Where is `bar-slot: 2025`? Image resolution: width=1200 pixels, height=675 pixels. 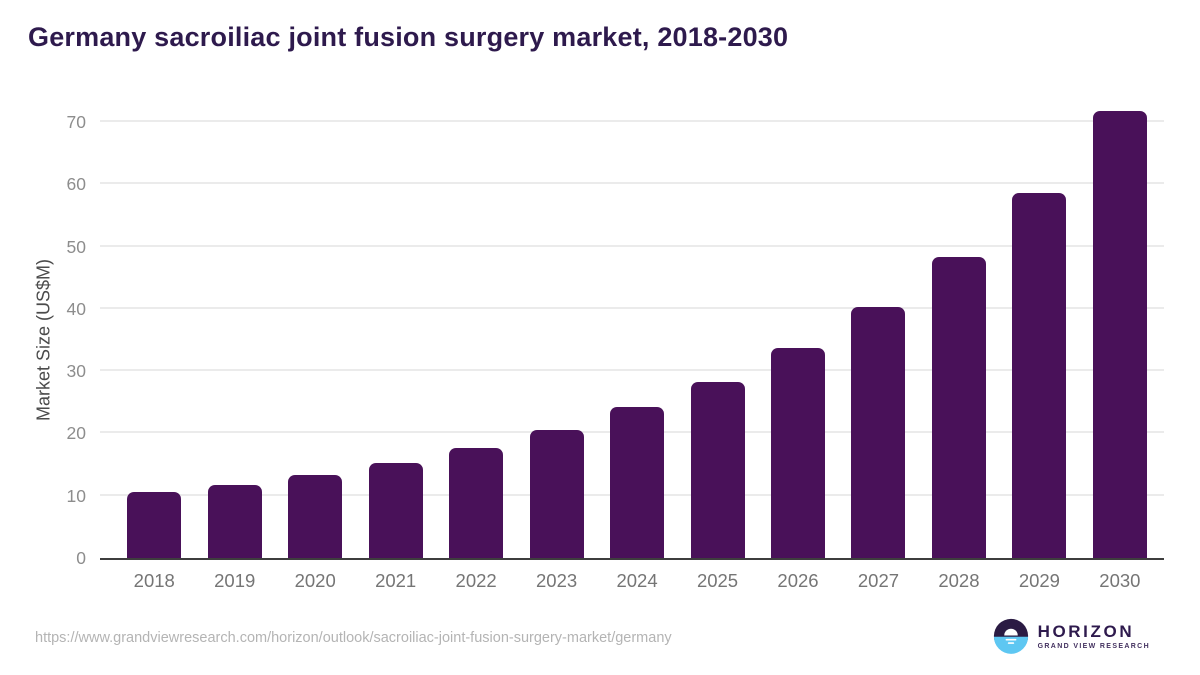 bar-slot: 2025 is located at coordinates (717, 356).